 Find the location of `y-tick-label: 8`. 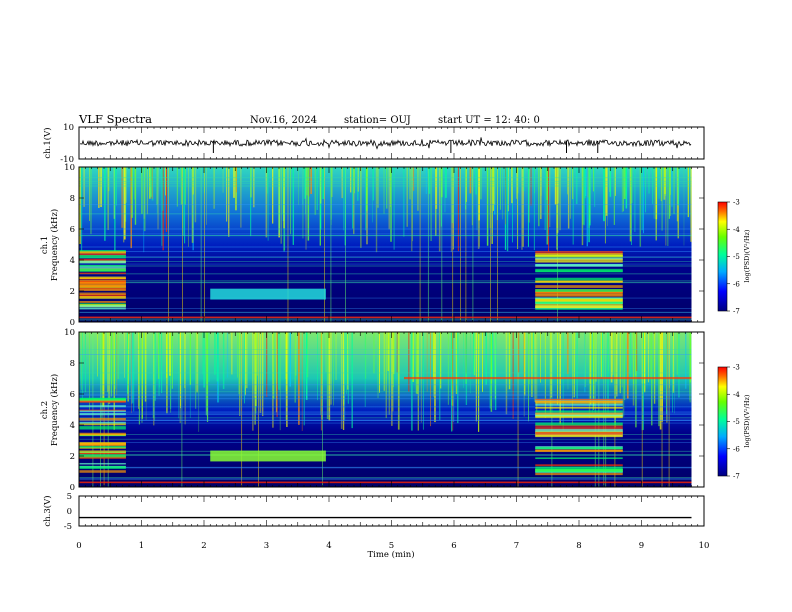

y-tick-label: 8 is located at coordinates (72, 364).